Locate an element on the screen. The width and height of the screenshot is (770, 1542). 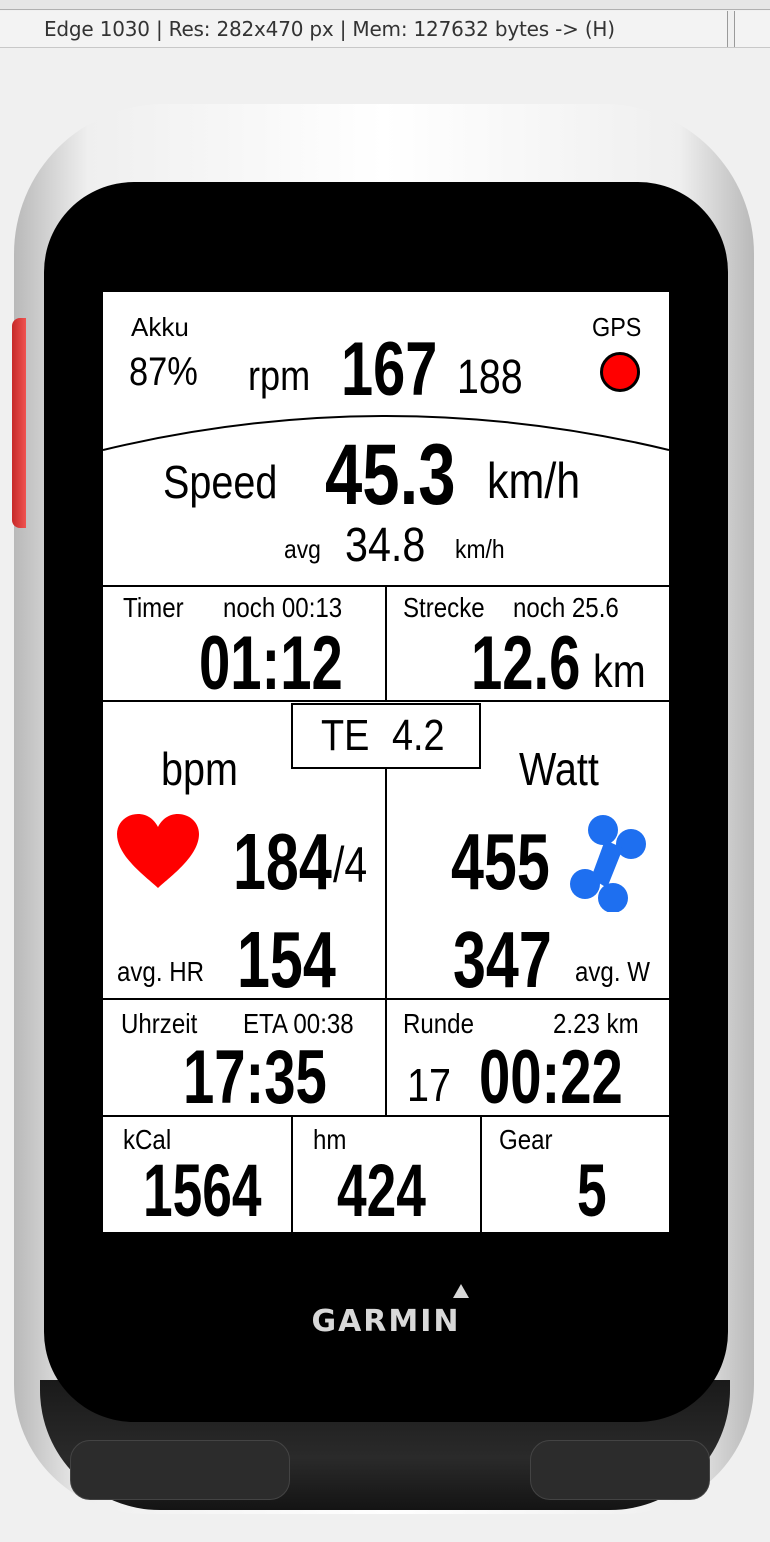
divider-timer-distance is located at coordinates (386, 643).